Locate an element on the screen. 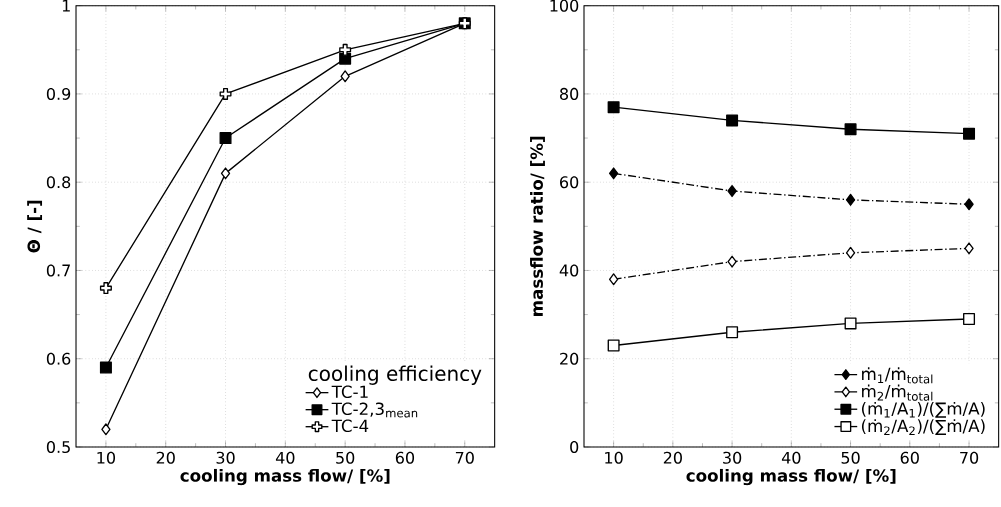 The image size is (1001, 507). legend-label: (ṁ$_{1}$/A$_{1}$)/(∑ṁ/A) is located at coordinates (923, 409).